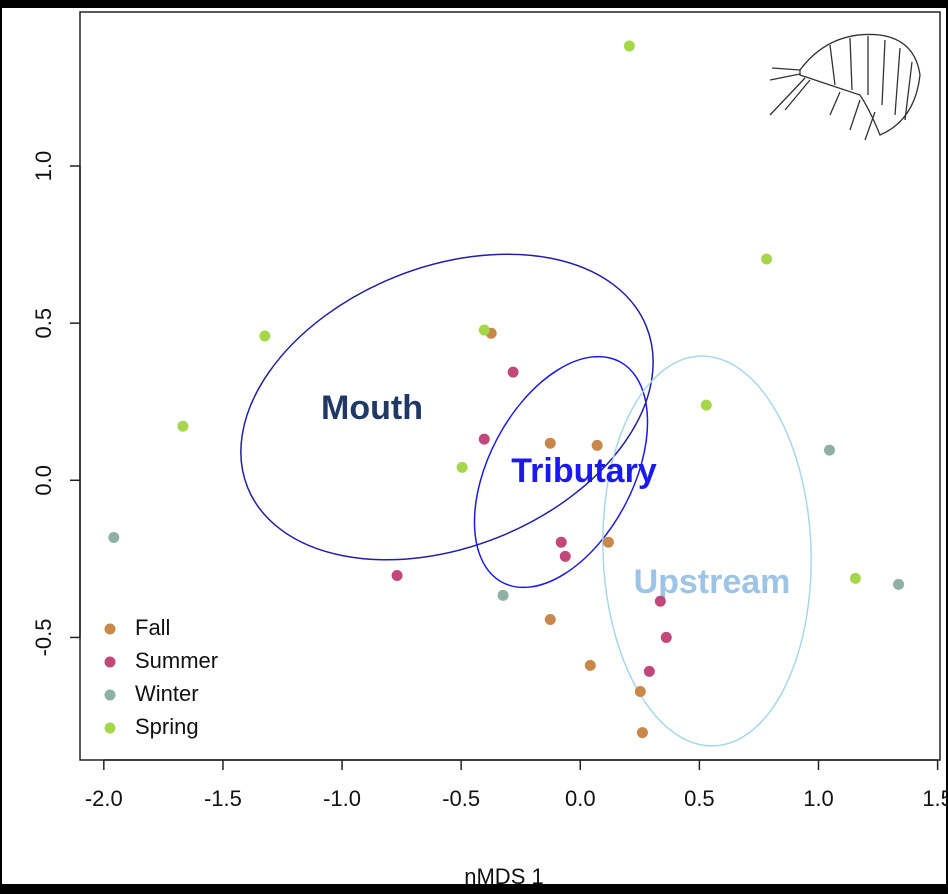  I want to click on tributary-ellipse, so click(561, 472).